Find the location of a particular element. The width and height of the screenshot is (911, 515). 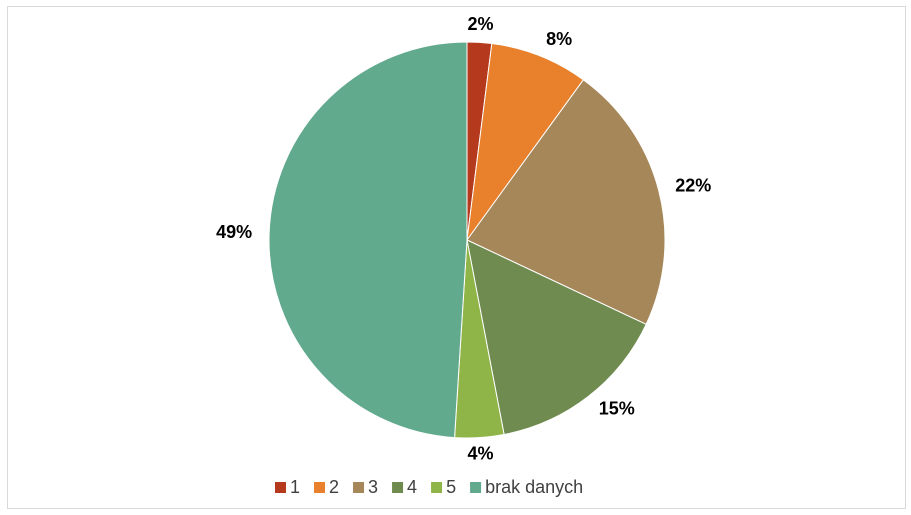

legend-label: 1 is located at coordinates (295, 487).